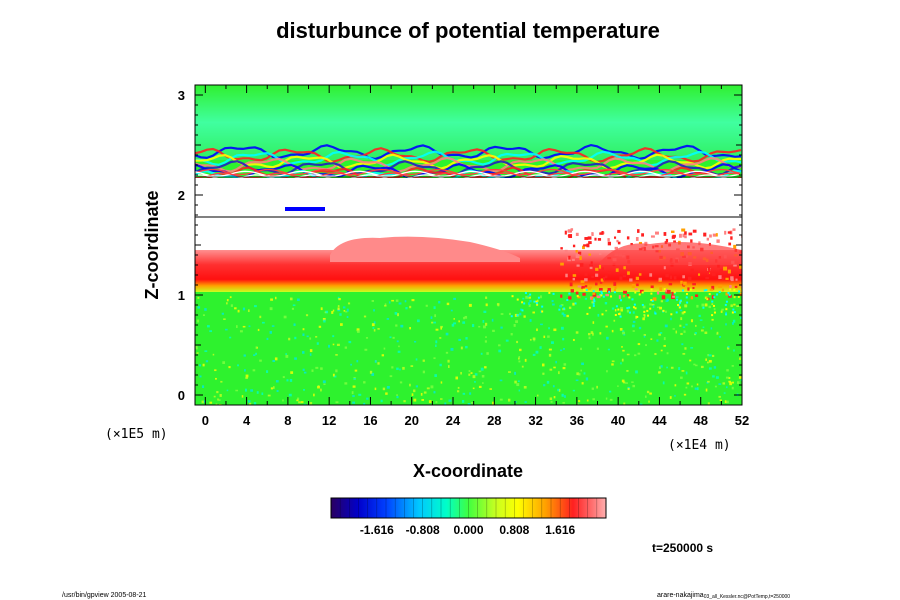  Describe the element at coordinates (181, 195) in the screenshot. I see `y-tick-label: 2` at that location.